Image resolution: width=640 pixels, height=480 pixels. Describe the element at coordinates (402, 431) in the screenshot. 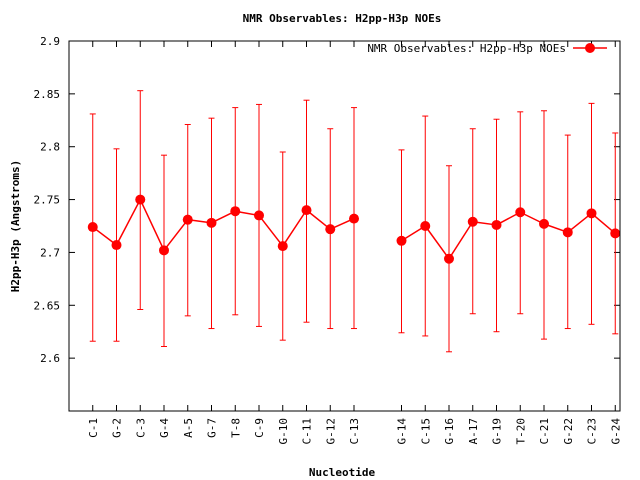

I see `x-tick-label: G-14` at that location.